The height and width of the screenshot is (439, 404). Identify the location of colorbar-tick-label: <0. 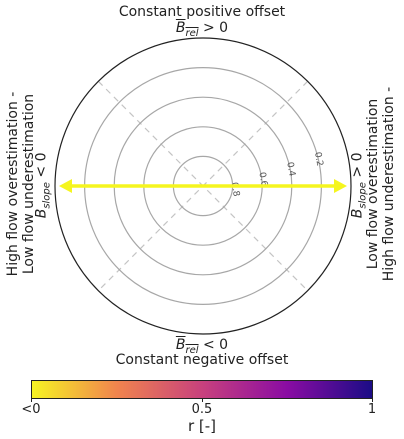
(31, 409).